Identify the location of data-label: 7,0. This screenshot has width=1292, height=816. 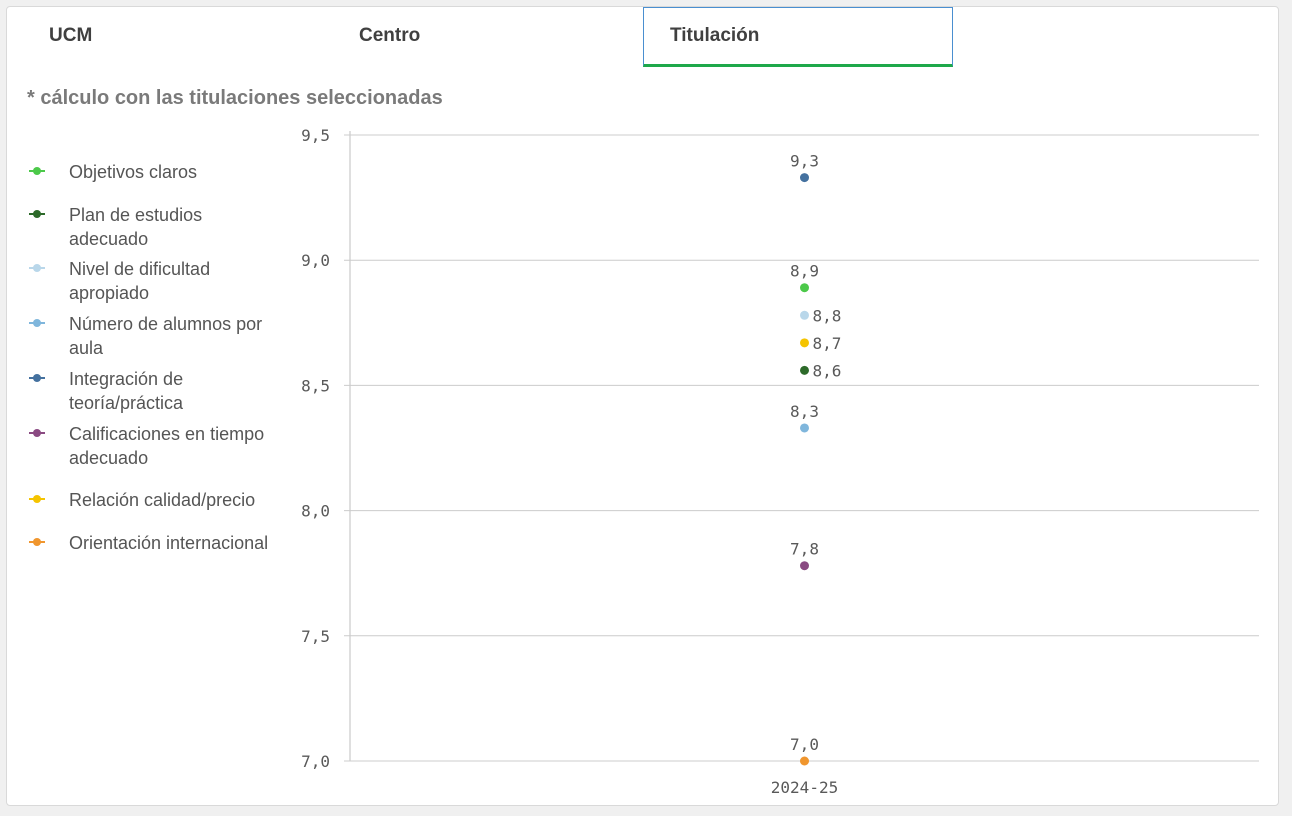
(804, 744).